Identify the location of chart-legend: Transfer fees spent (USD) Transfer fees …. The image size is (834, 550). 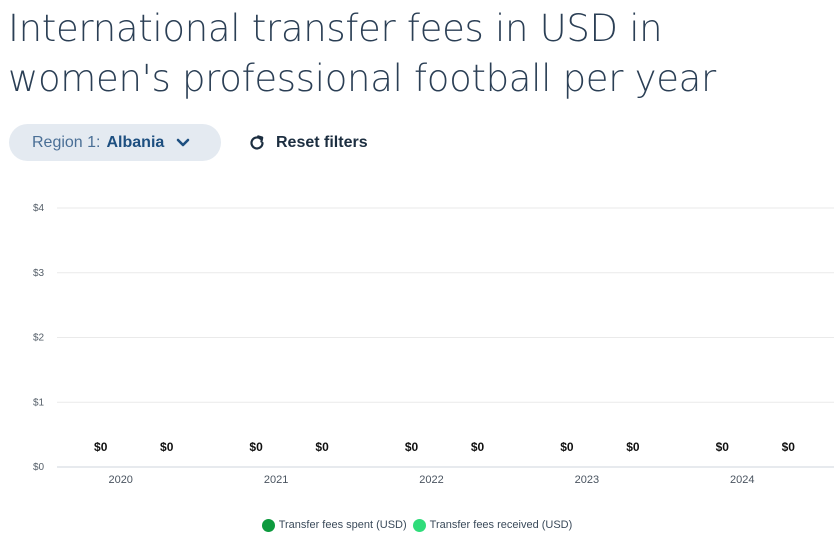
(417, 525).